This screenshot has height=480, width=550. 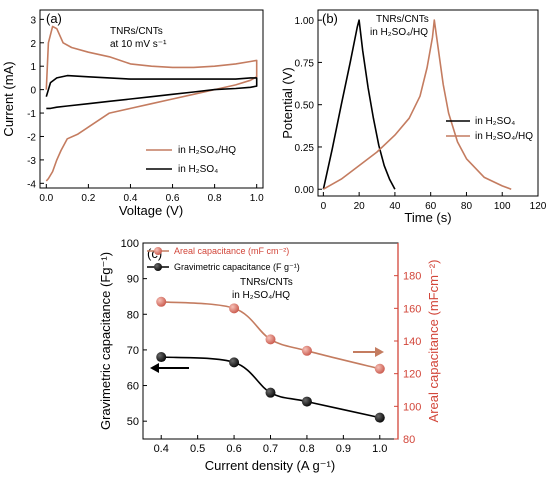 What do you see at coordinates (8, 98) in the screenshot?
I see `panel-a-ylabel: Current (mA)` at bounding box center [8, 98].